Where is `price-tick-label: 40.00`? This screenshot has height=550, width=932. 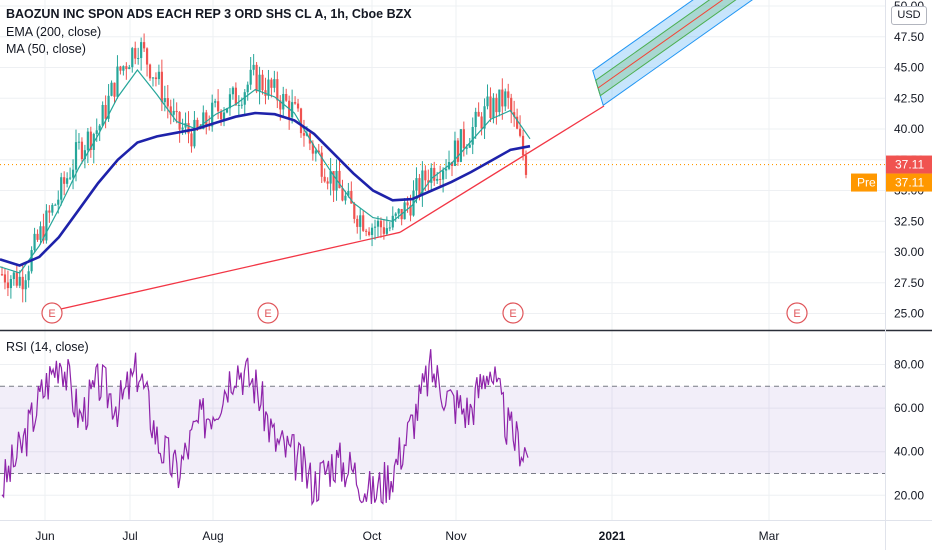
price-tick-label: 40.00 is located at coordinates (909, 129).